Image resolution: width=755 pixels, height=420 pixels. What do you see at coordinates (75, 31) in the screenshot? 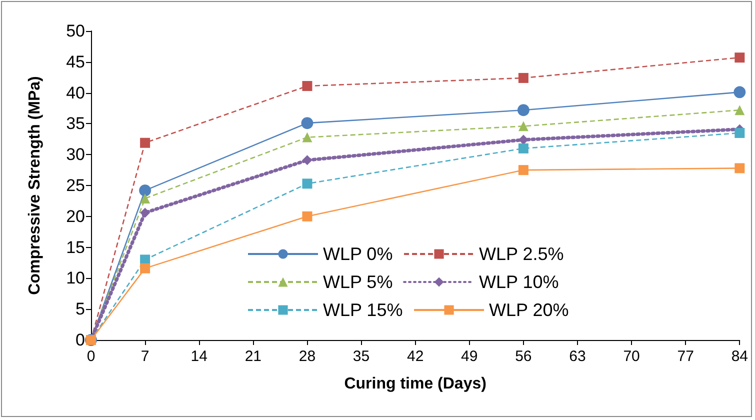
I see `y-tick-label: 50` at bounding box center [75, 31].